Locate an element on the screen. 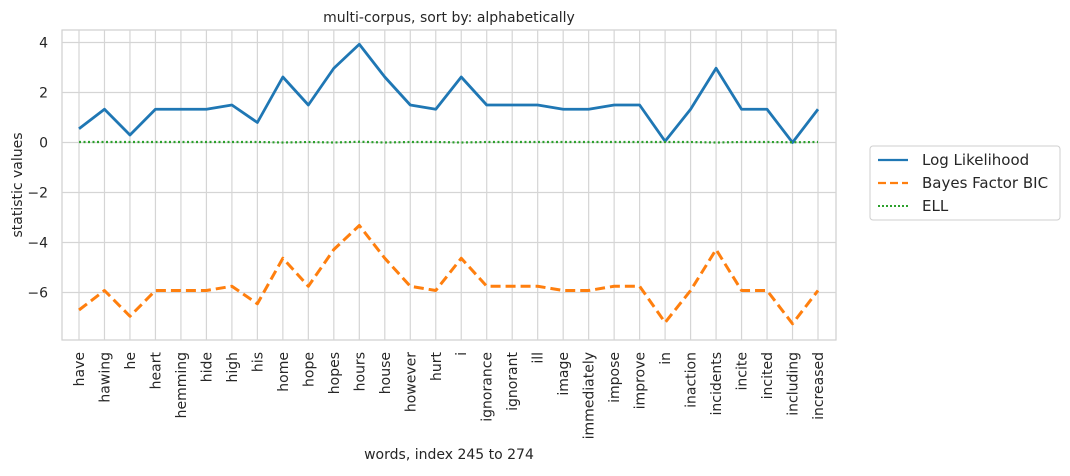 This screenshot has height=476, width=1070. x-tick-label: impose is located at coordinates (615, 377).